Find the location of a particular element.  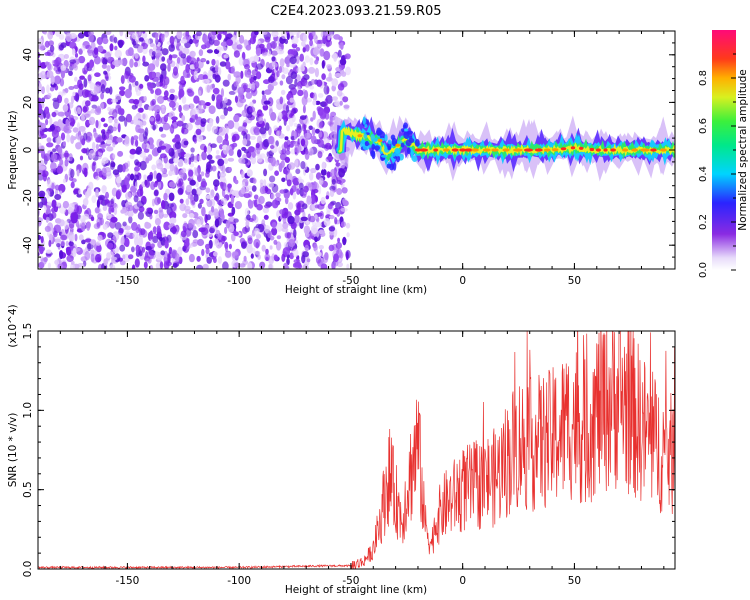

colorbar-gradient is located at coordinates (724, 150).